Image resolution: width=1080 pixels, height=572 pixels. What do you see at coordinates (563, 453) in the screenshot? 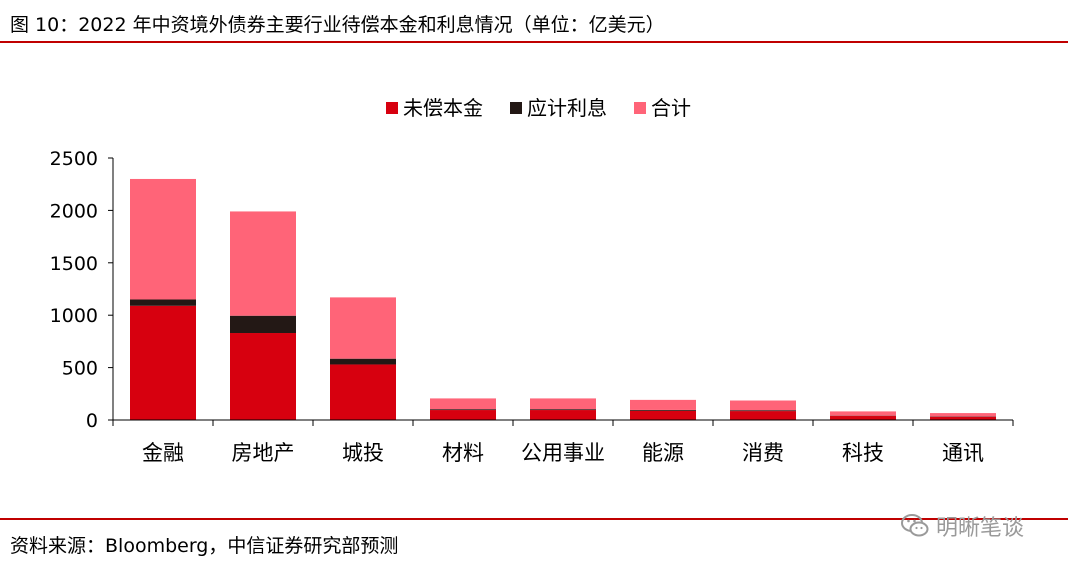
I see `x-tick-label-4: 公用事业` at bounding box center [563, 453].